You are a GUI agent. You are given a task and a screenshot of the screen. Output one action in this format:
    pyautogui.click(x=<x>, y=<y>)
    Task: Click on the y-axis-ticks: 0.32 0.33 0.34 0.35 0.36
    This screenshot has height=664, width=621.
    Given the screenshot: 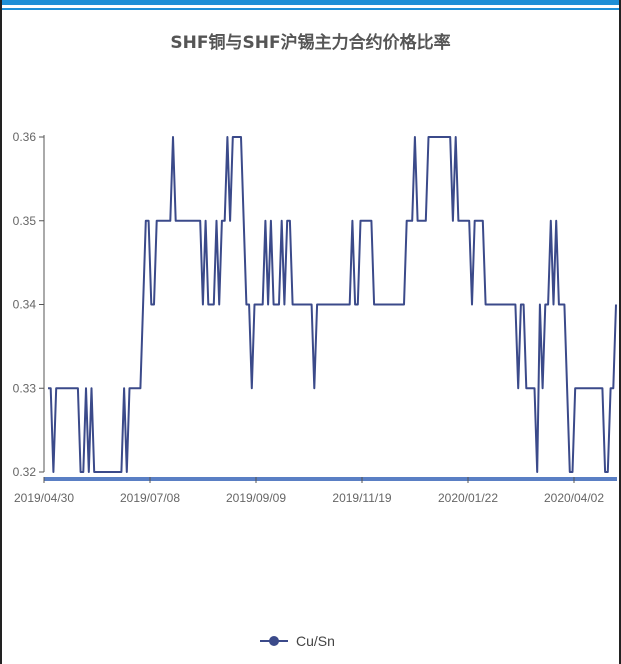 What is the action you would take?
    pyautogui.click(x=28, y=304)
    